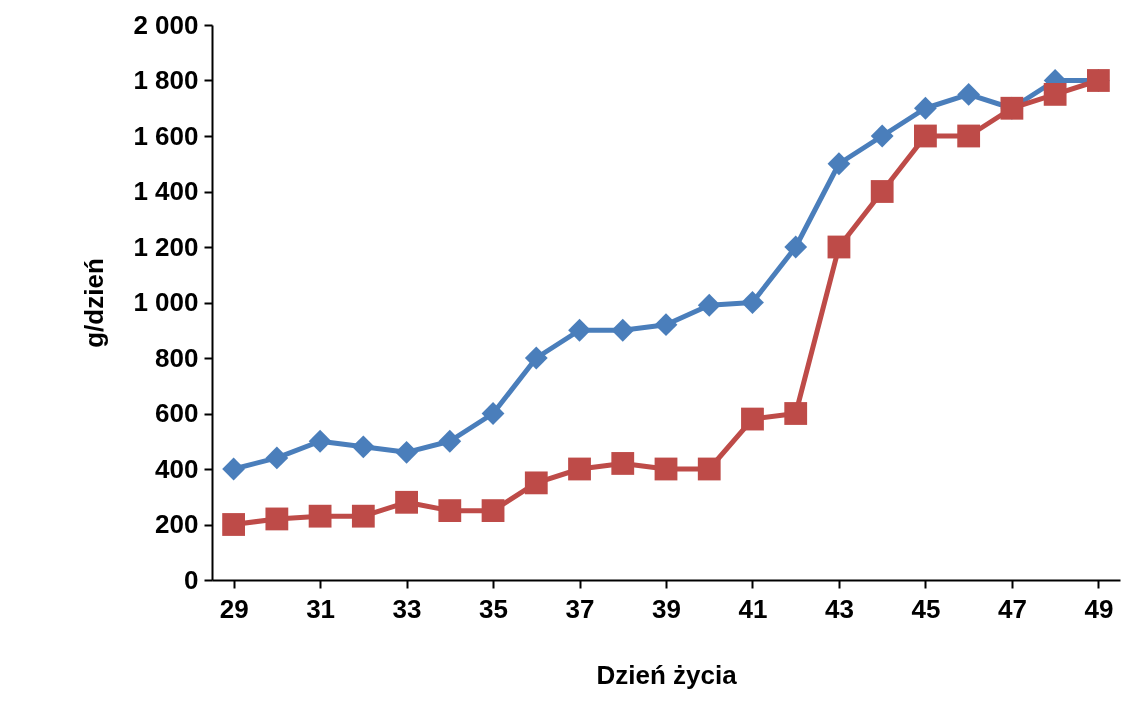 Image resolution: width=1122 pixels, height=723 pixels. I want to click on y-tick-label: 0, so click(191, 579).